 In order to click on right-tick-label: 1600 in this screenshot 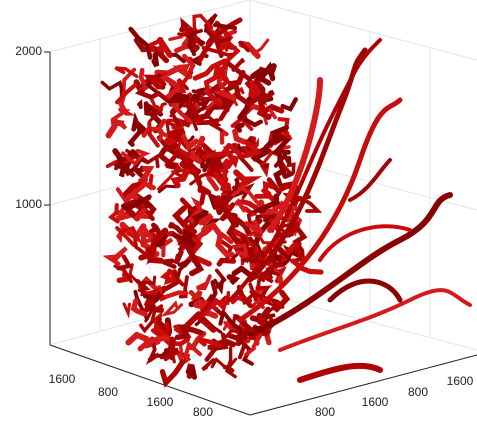, I will do `click(460, 381)`.